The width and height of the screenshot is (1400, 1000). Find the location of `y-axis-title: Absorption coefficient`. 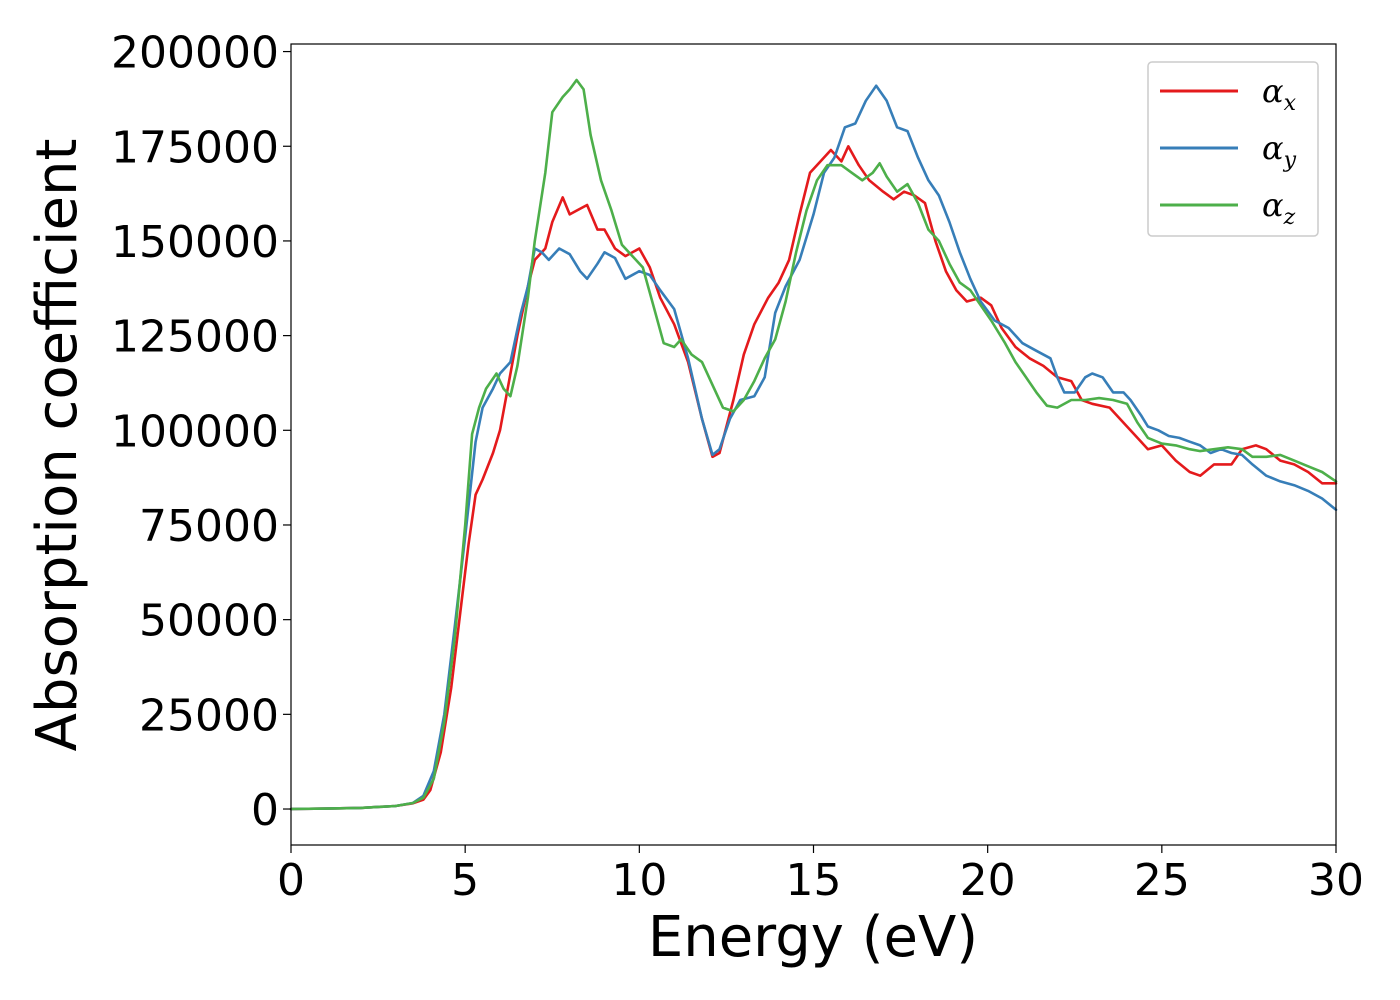

y-axis-title: Absorption coefficient is located at coordinates (57, 445).